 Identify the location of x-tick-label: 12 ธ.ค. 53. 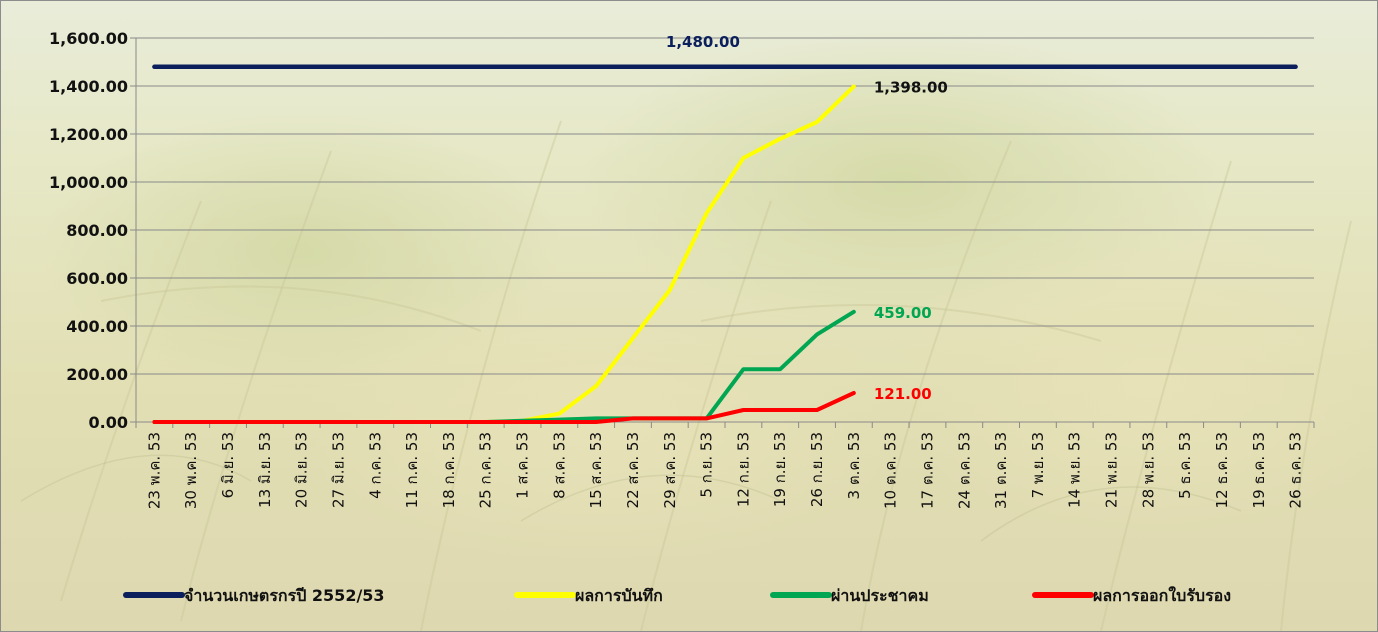
(1222, 470).